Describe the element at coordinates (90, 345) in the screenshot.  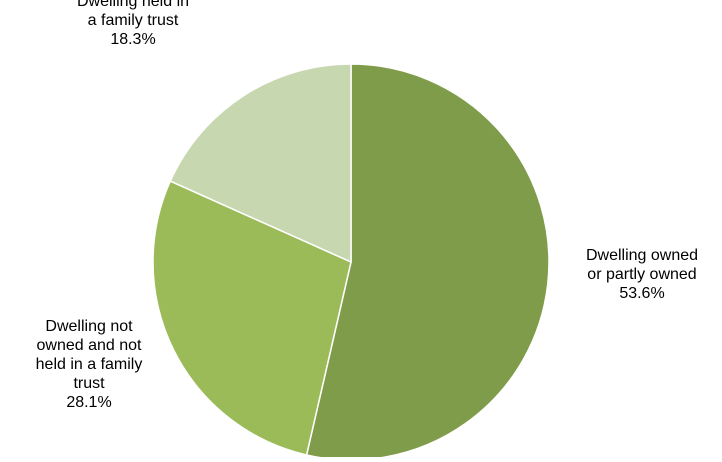
I see `slice-category-label-1-line-1: owned and not` at that location.